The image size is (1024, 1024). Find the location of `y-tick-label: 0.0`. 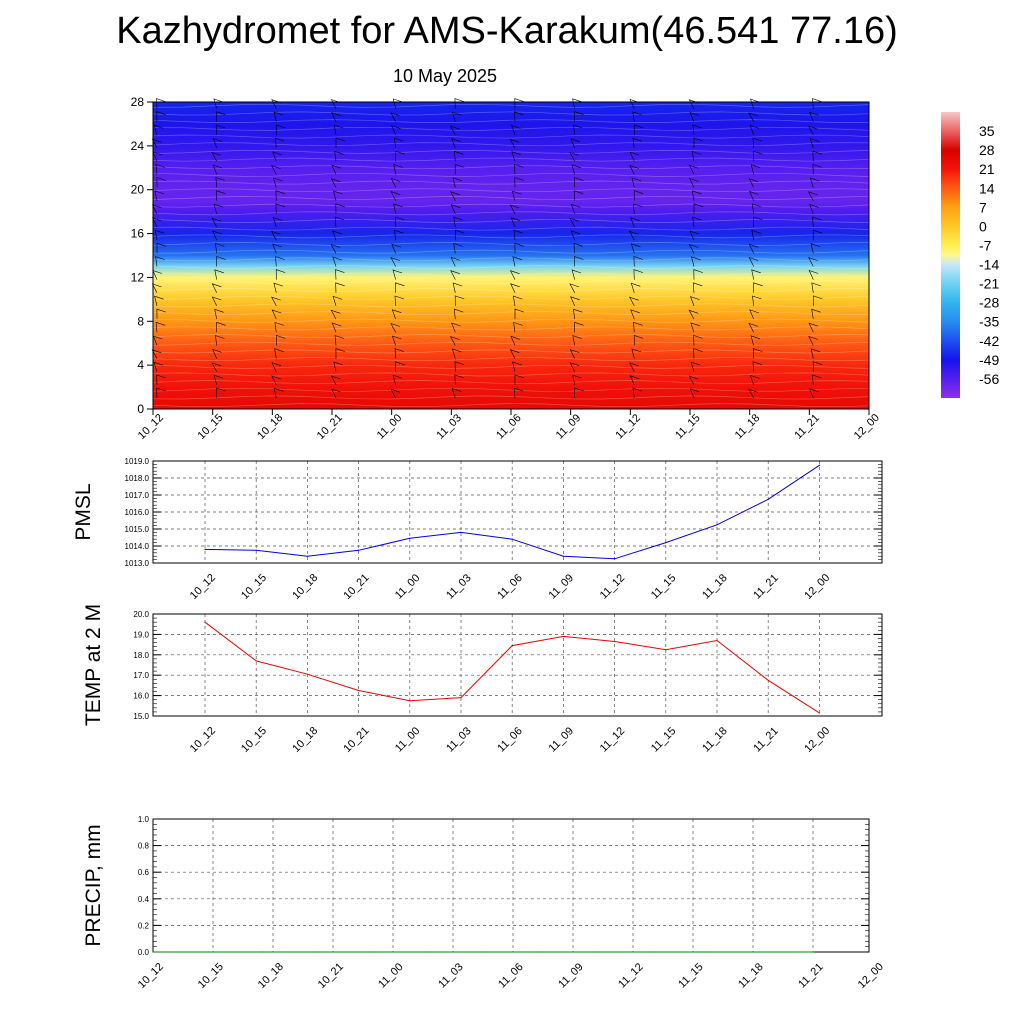

y-tick-label: 0.0 is located at coordinates (144, 952).